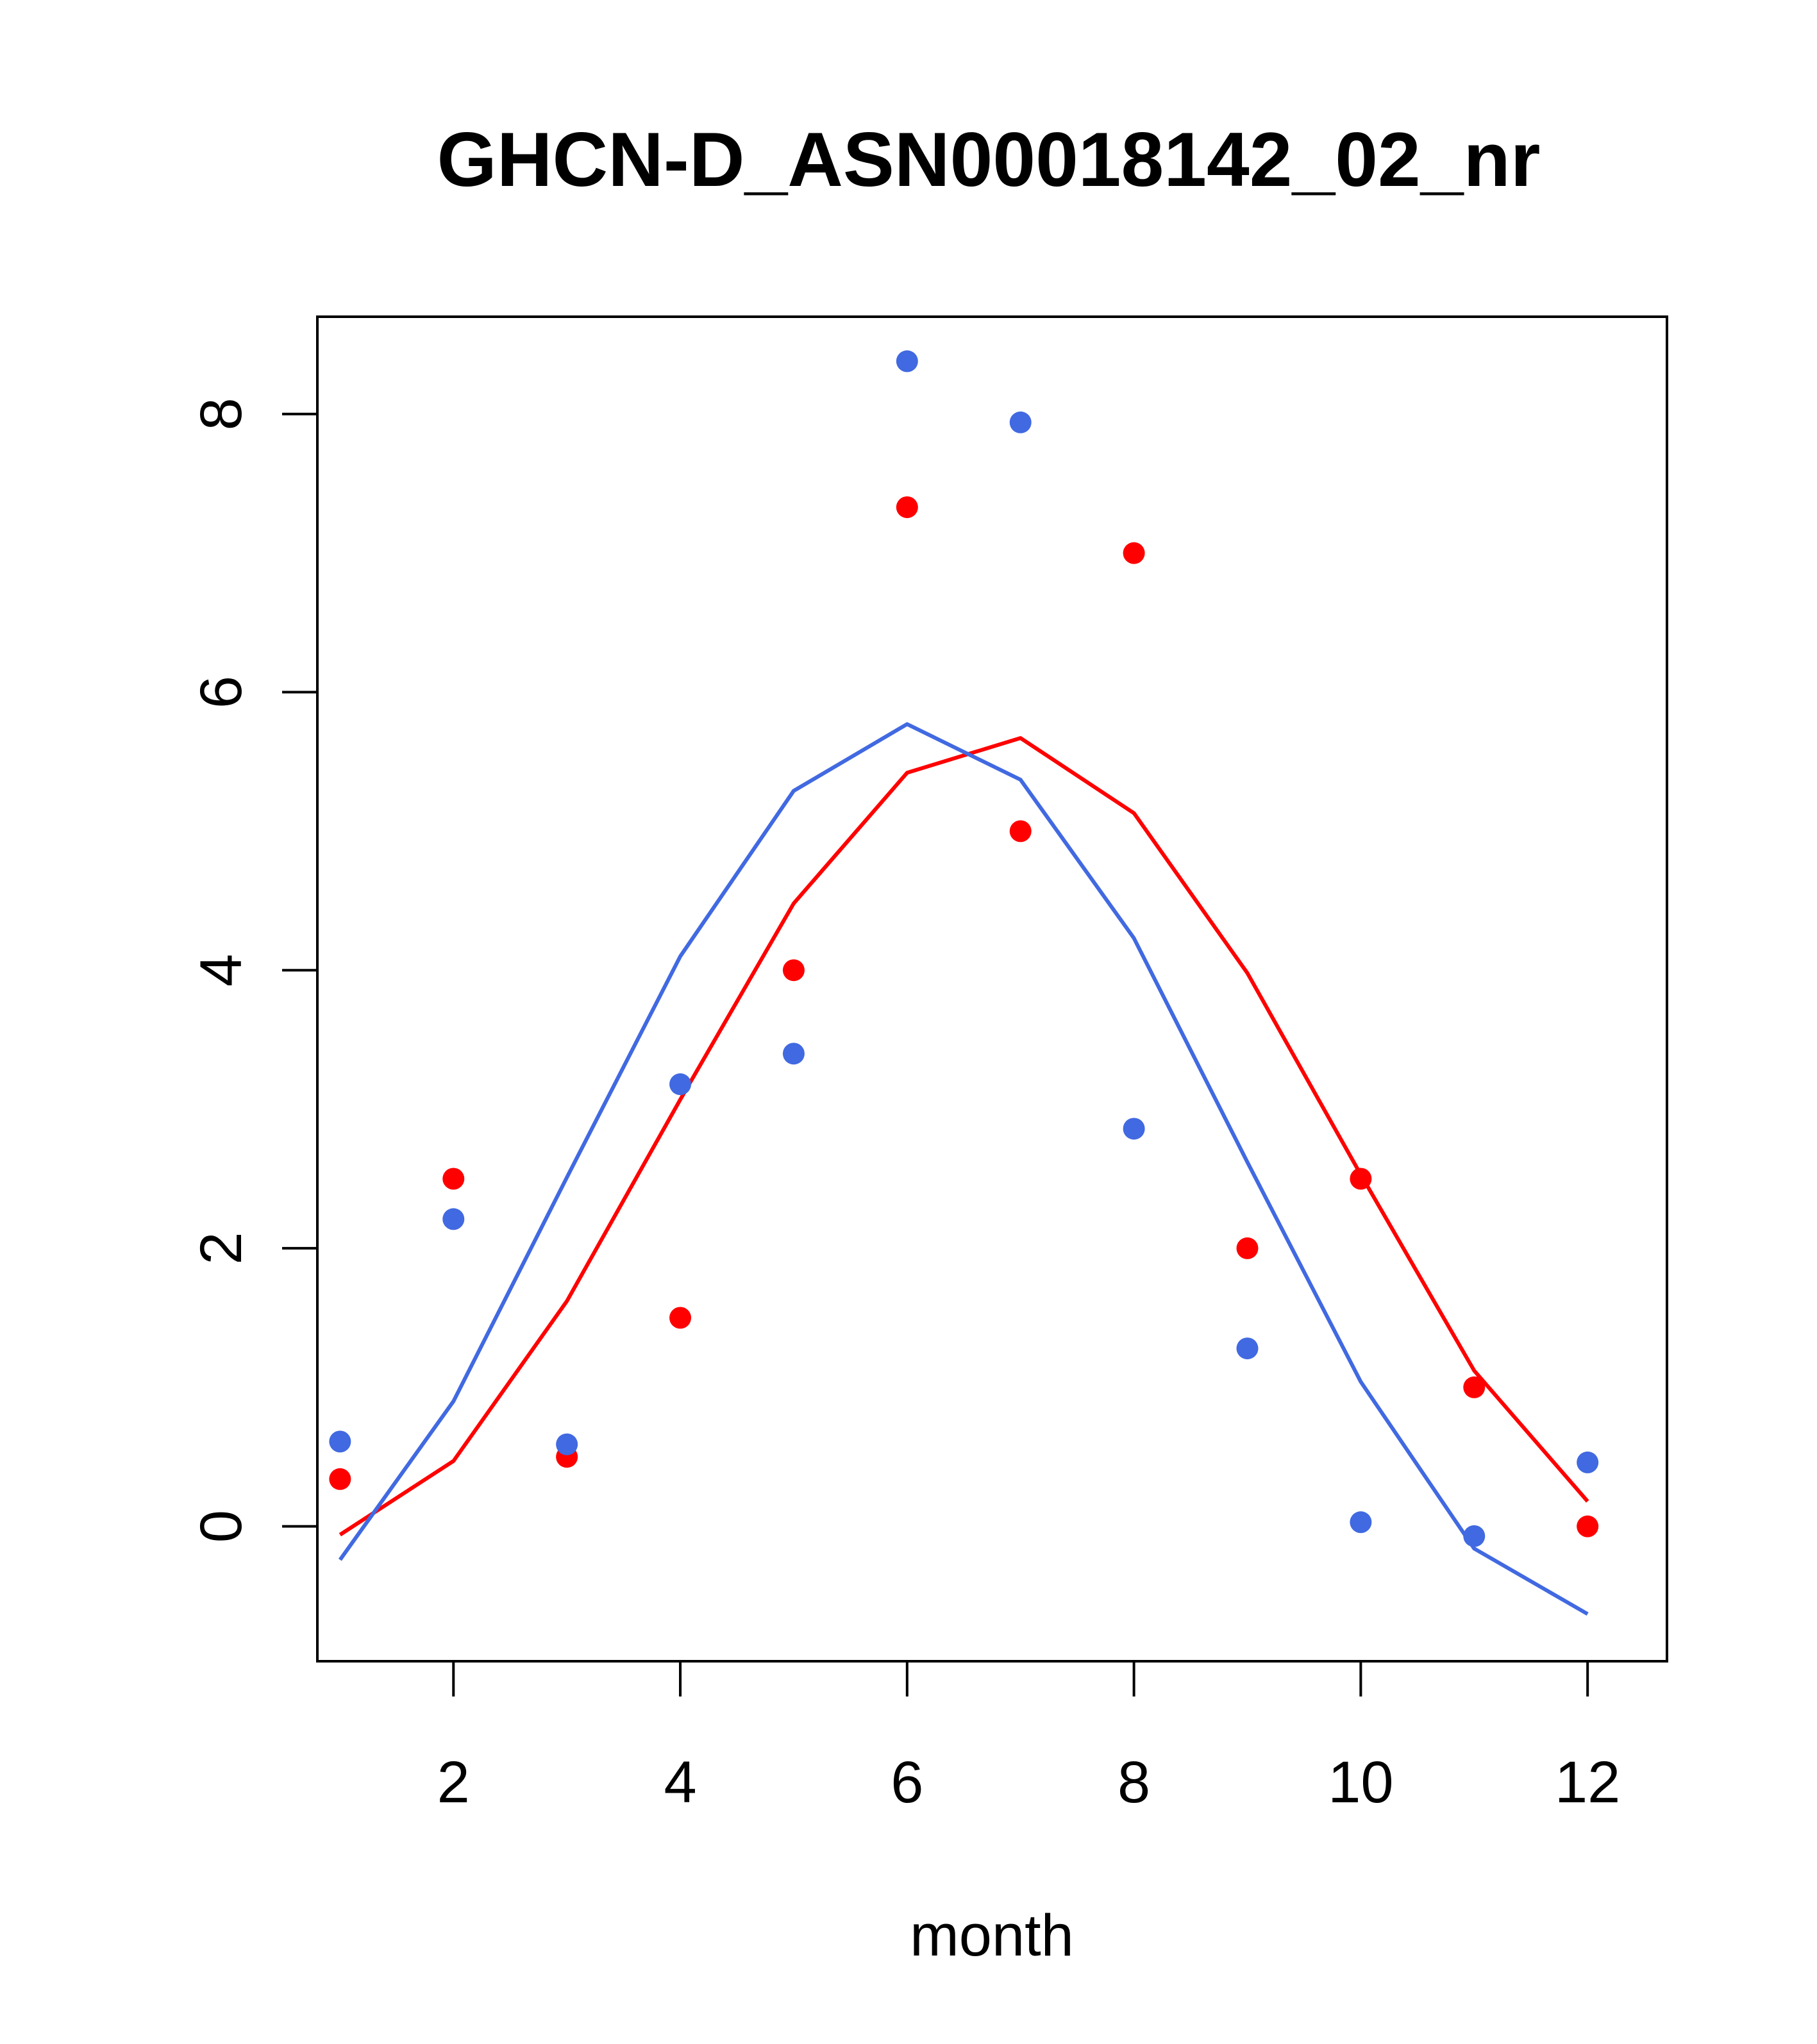 Image resolution: width=1817 pixels, height=2044 pixels. I want to click on x-tick-label: 10, so click(1360, 1783).